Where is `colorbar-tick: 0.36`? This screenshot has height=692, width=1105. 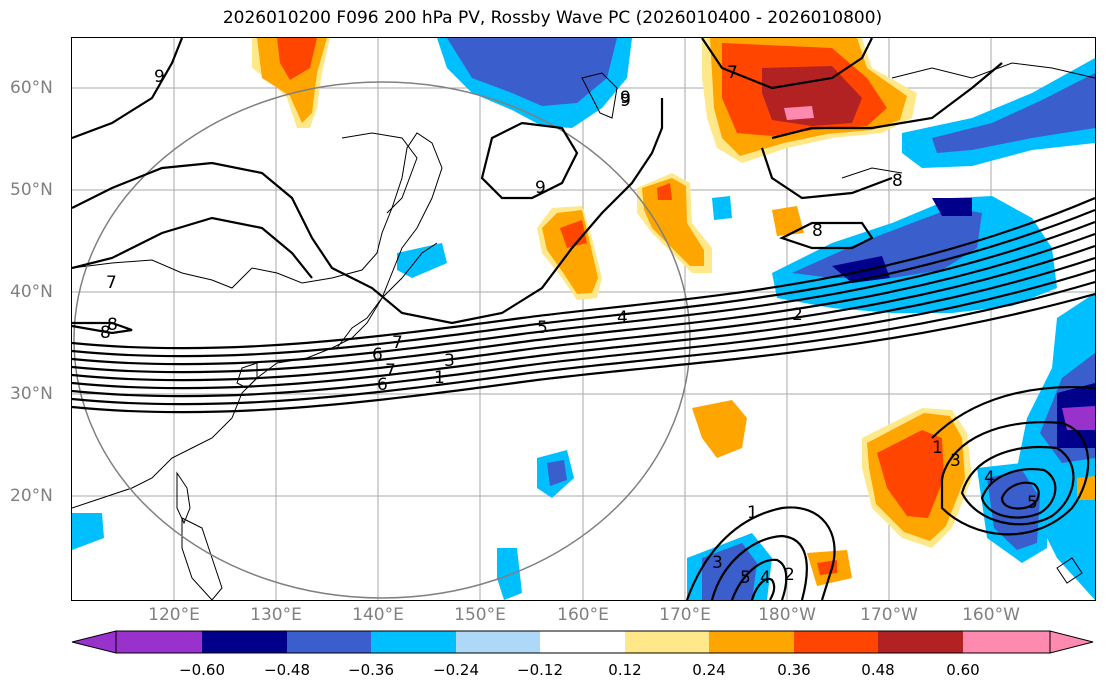
colorbar-tick: 0.36 is located at coordinates (794, 670).